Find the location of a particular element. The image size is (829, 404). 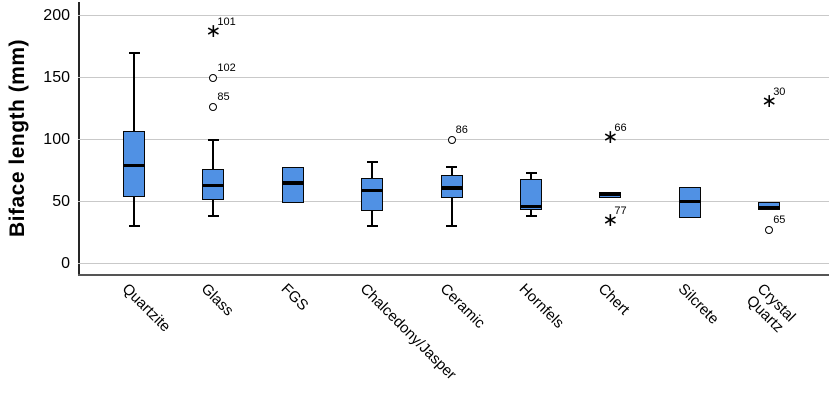

y-tick-label: 100 is located at coordinates (56, 139).